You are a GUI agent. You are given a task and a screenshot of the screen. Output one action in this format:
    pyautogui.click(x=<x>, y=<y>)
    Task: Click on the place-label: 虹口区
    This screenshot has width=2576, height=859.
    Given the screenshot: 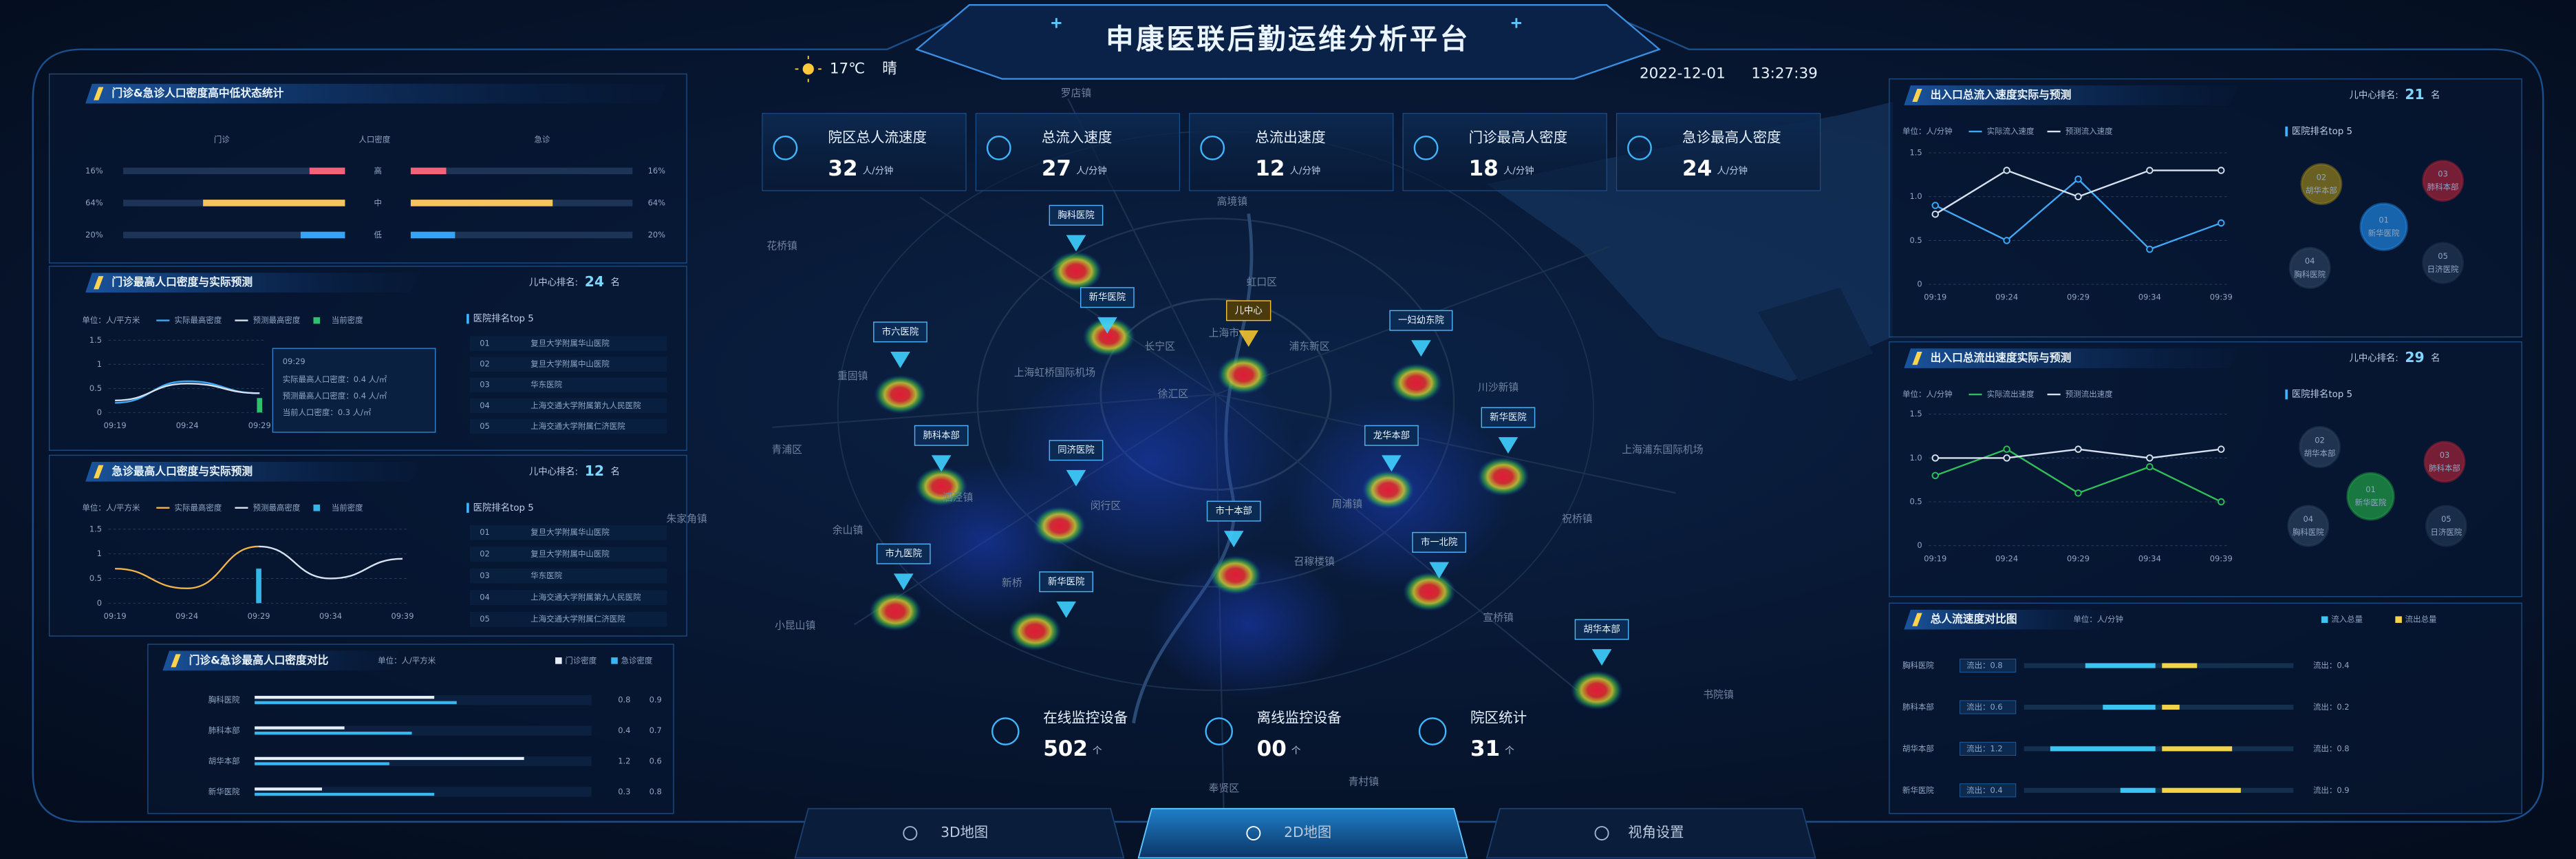 What is the action you would take?
    pyautogui.click(x=1263, y=282)
    